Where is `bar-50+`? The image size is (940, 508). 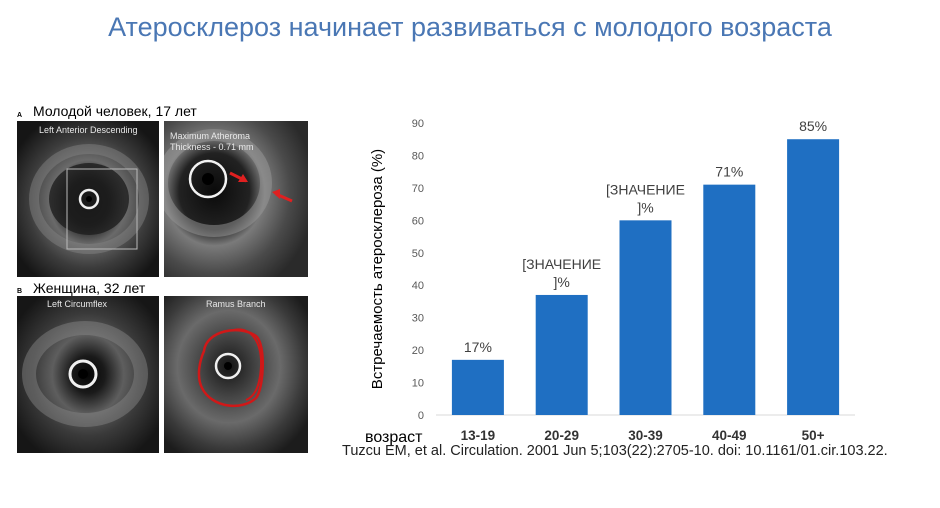
bar-50+ is located at coordinates (813, 277).